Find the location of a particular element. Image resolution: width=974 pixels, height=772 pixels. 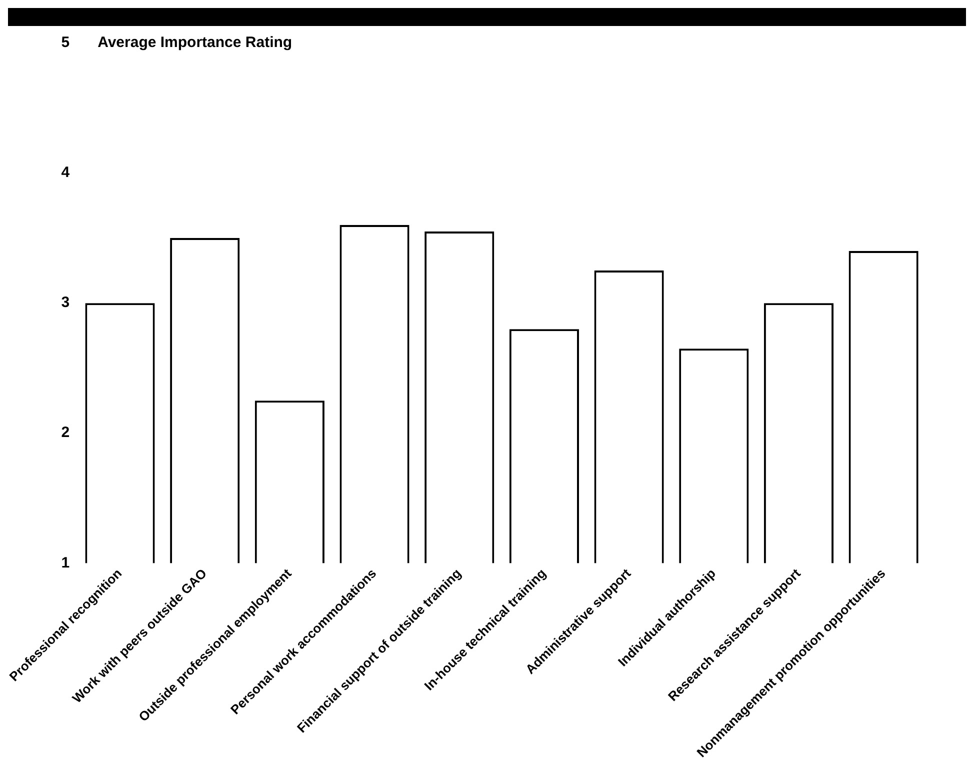

y-tick-label: 1 is located at coordinates (65, 563).